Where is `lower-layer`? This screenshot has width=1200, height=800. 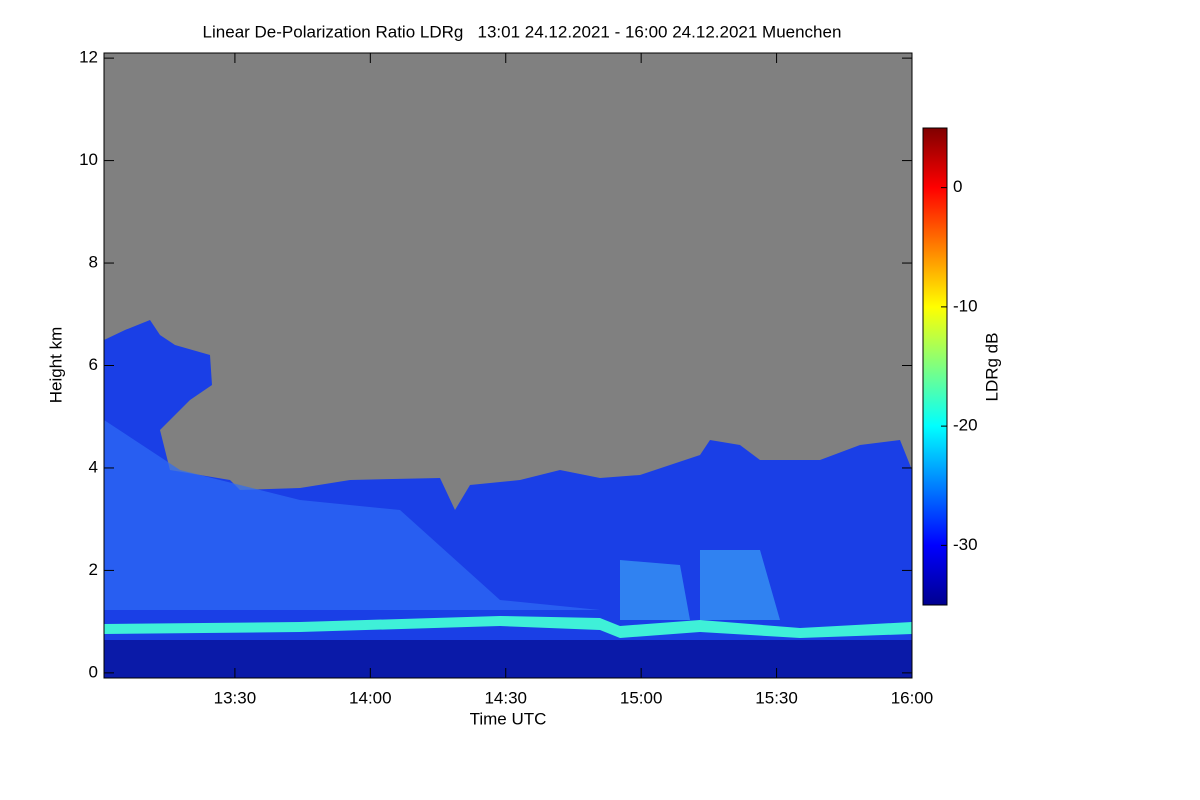 lower-layer is located at coordinates (508, 659).